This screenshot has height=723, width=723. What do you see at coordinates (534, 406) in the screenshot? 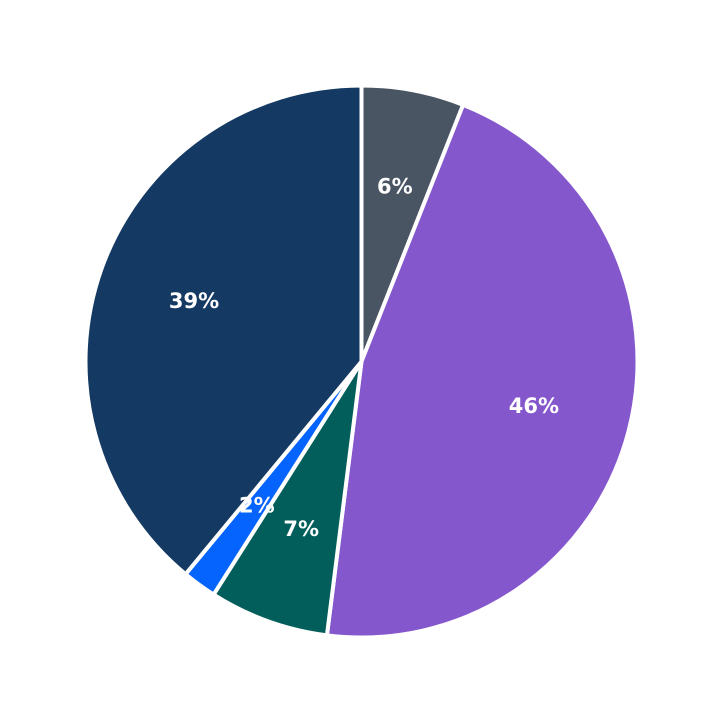
I see `pie-slice-label-1: 46%` at bounding box center [534, 406].